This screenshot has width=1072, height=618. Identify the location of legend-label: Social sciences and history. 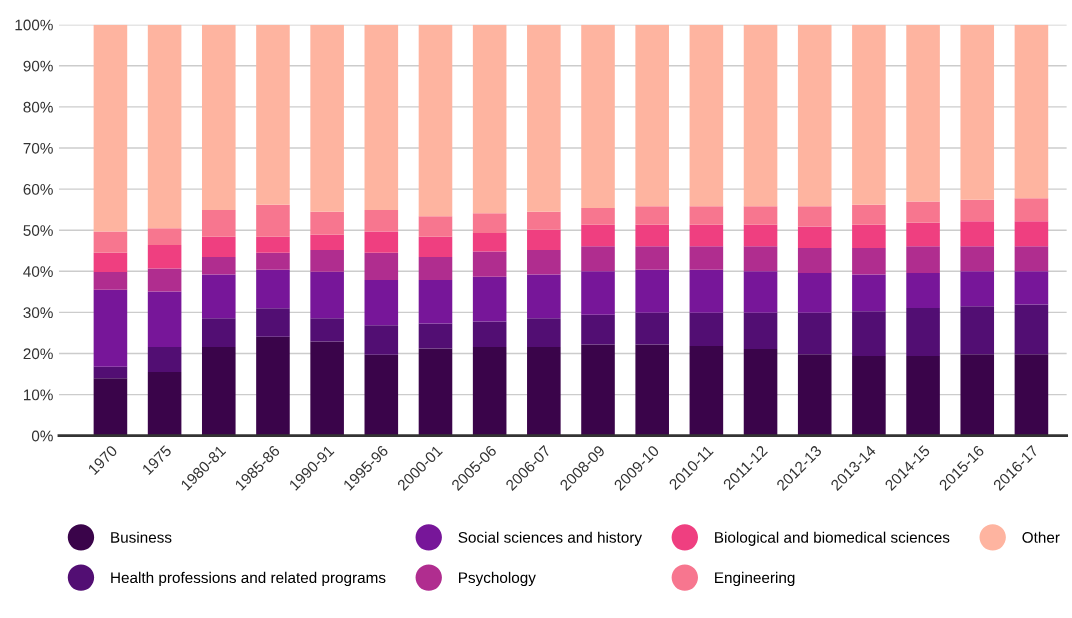
(550, 538).